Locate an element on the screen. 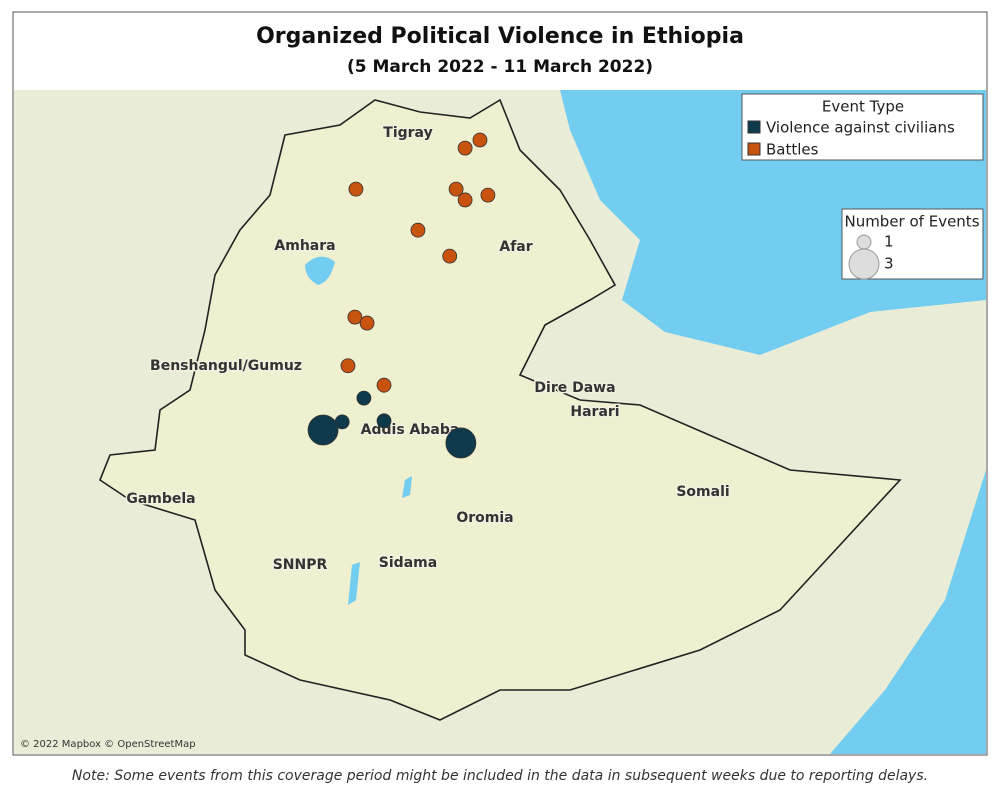 Image resolution: width=1000 pixels, height=804 pixels. region-label: Harari is located at coordinates (594, 412).